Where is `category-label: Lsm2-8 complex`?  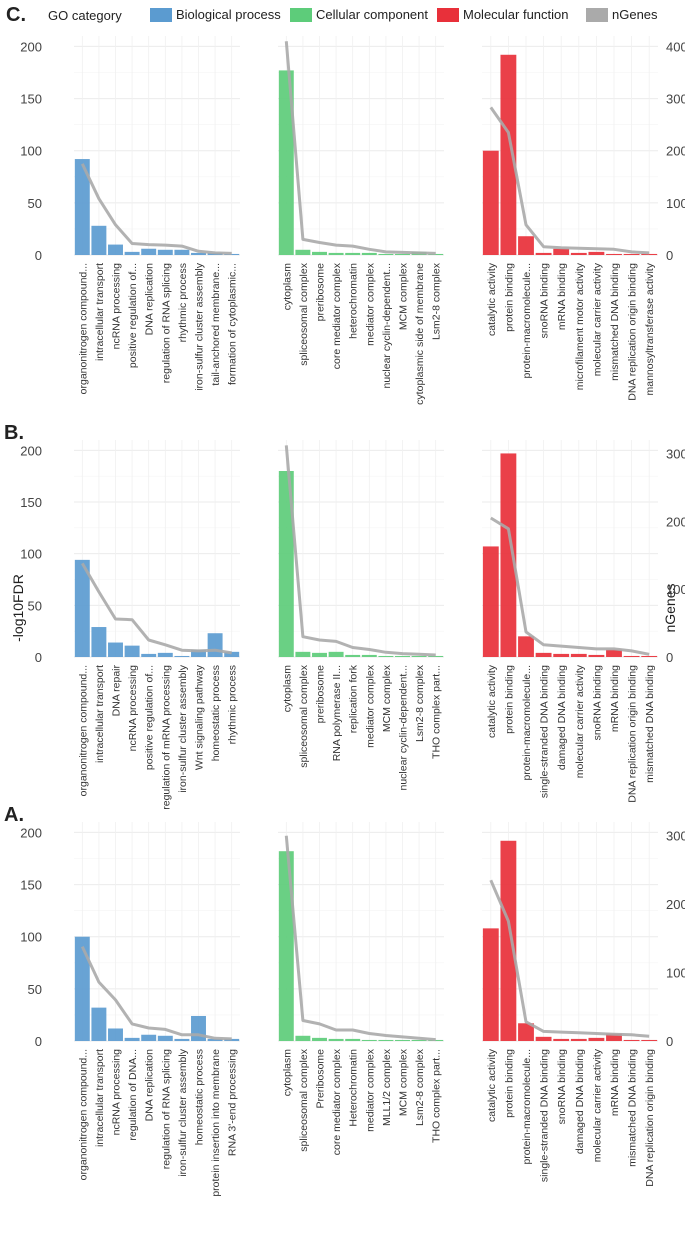
category-label: Lsm2-8 complex is located at coordinates (437, 301).